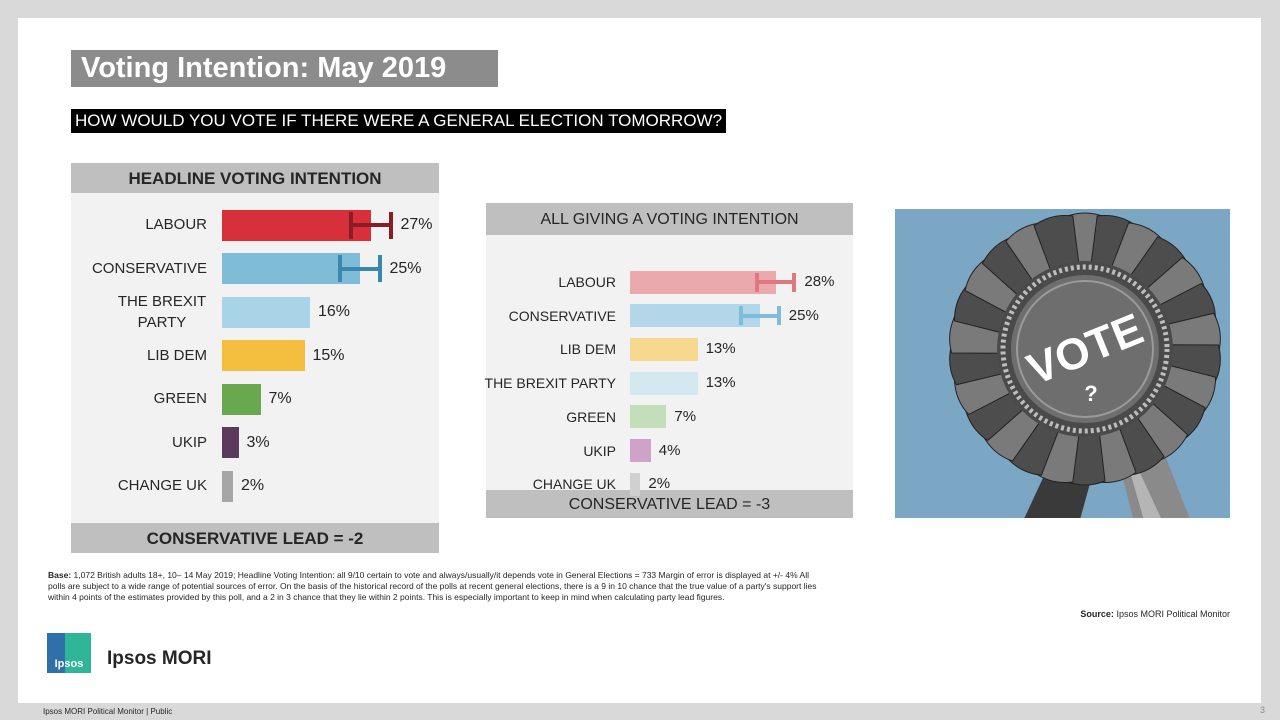 The height and width of the screenshot is (720, 1280). What do you see at coordinates (69, 664) in the screenshot?
I see `ipsos-logo-text: Ipsos` at bounding box center [69, 664].